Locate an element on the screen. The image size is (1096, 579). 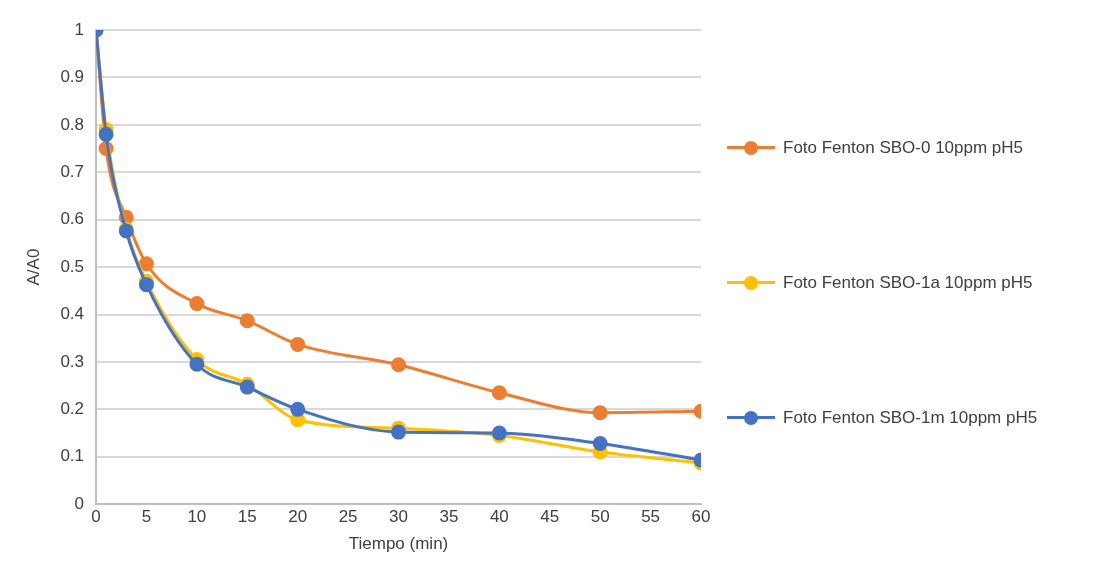
y-tick-label: 0.3 is located at coordinates (72, 361).